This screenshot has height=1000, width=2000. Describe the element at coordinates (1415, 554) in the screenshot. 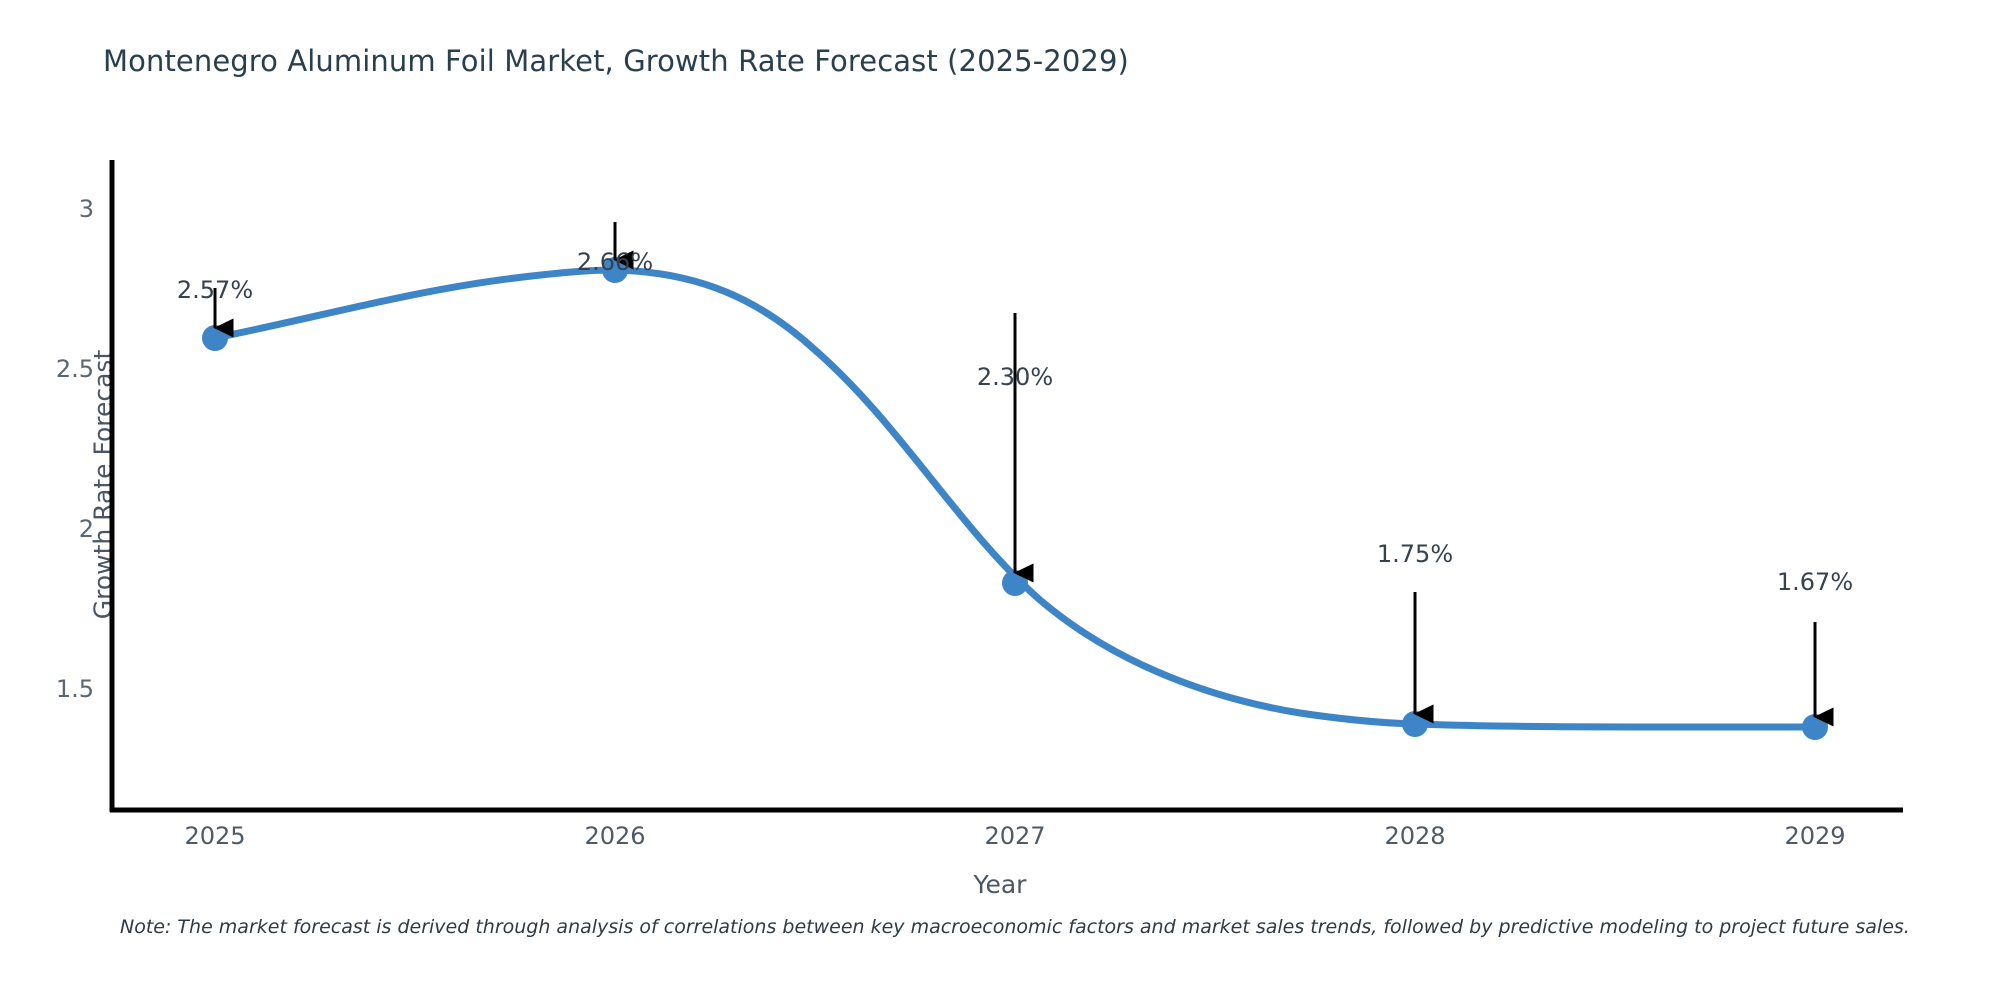

I see `data-point-value-label: 1.75%` at that location.